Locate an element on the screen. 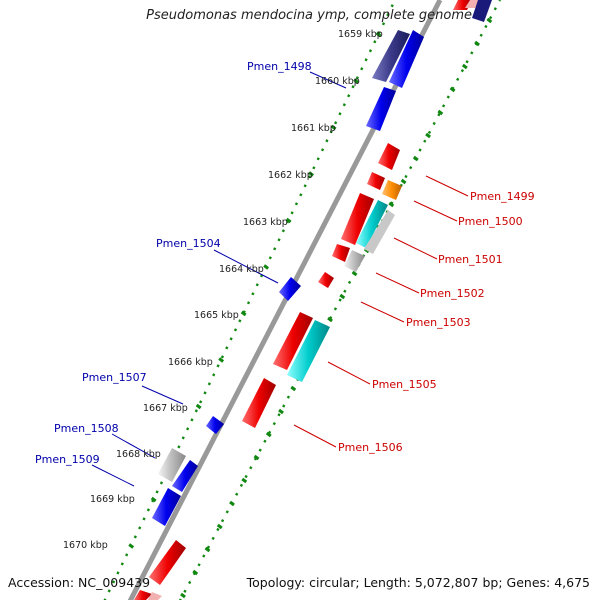  gene-label-pmen-1506: Pmen_1506 is located at coordinates (370, 447).